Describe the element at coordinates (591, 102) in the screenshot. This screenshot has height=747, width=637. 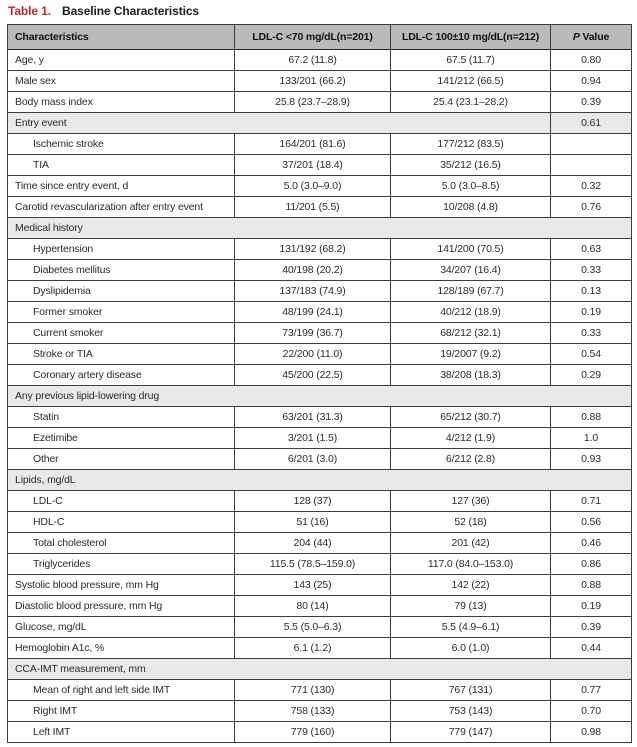
I see `p-value-cell: 0.39` at that location.